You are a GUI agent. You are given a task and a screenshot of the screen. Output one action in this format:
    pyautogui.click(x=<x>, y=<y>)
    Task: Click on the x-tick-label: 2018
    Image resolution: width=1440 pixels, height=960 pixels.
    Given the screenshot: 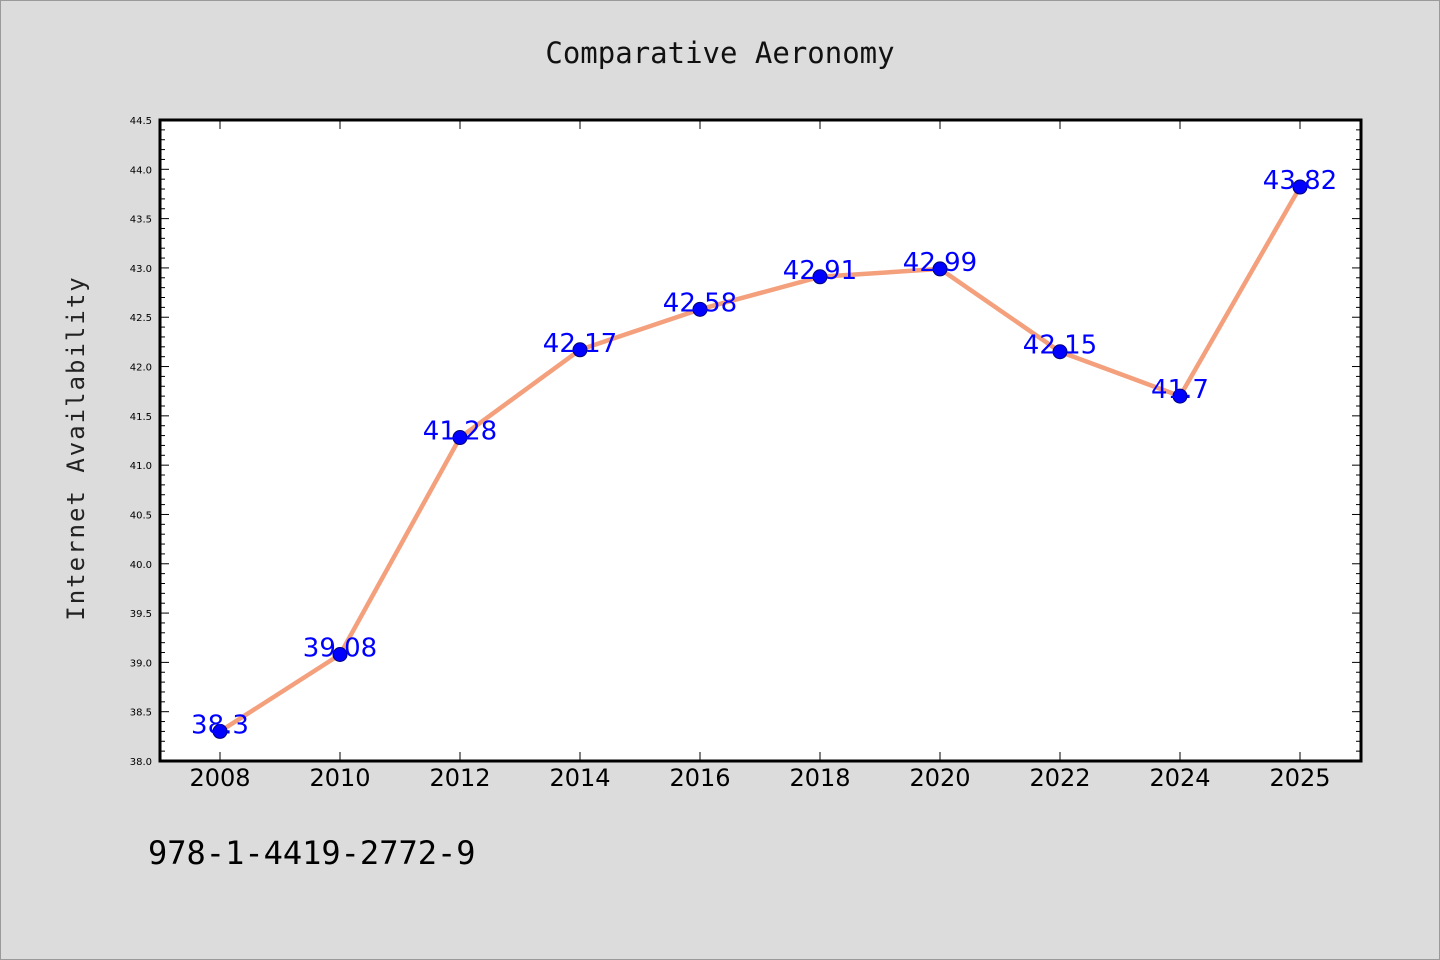 What is the action you would take?
    pyautogui.click(x=819, y=778)
    